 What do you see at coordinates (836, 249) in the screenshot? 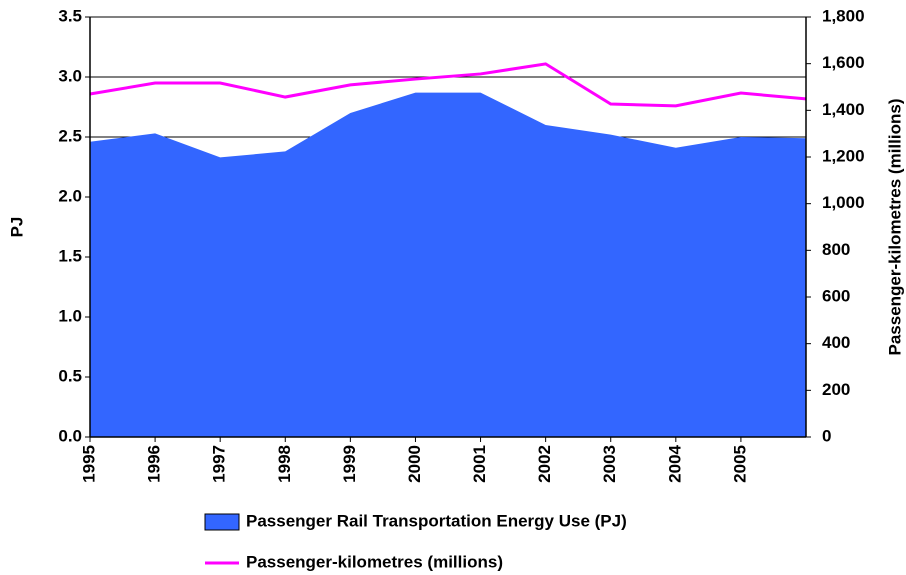
I see `y2-tick-label: 800` at bounding box center [836, 249].